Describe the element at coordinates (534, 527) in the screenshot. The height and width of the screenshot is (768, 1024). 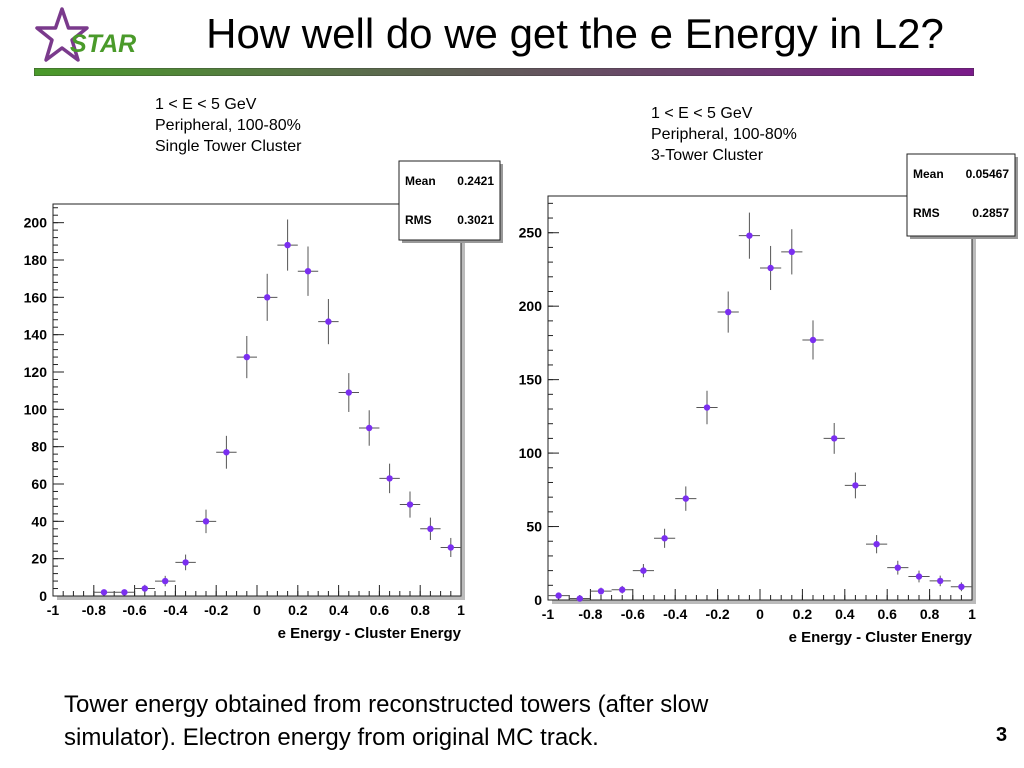
I see `y-tick-label: 50` at that location.